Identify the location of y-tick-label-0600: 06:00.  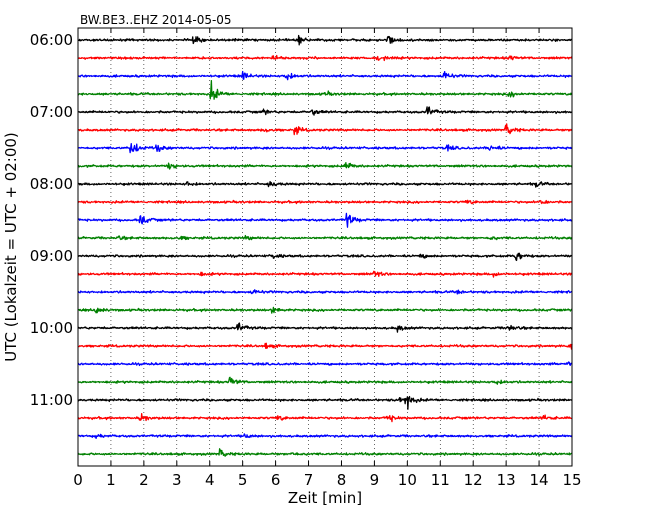
(51, 40).